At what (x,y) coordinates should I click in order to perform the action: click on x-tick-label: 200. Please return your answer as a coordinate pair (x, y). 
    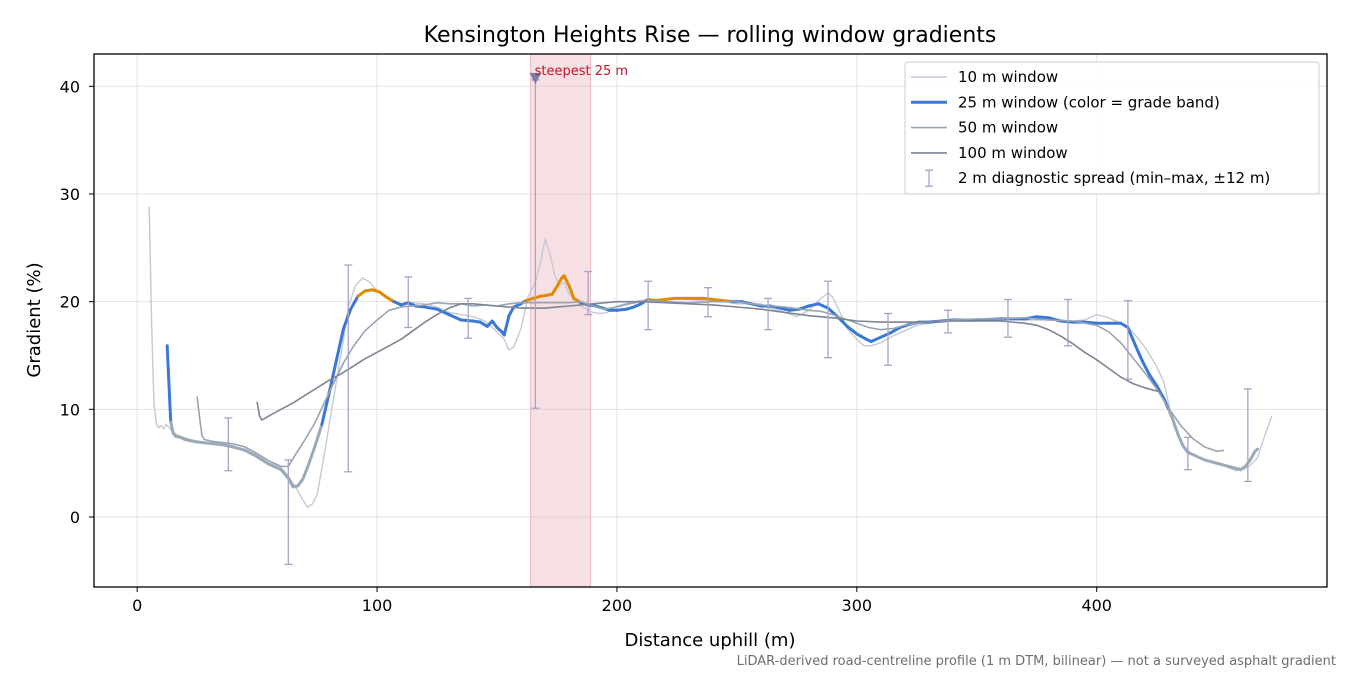
    Looking at the image, I should click on (617, 605).